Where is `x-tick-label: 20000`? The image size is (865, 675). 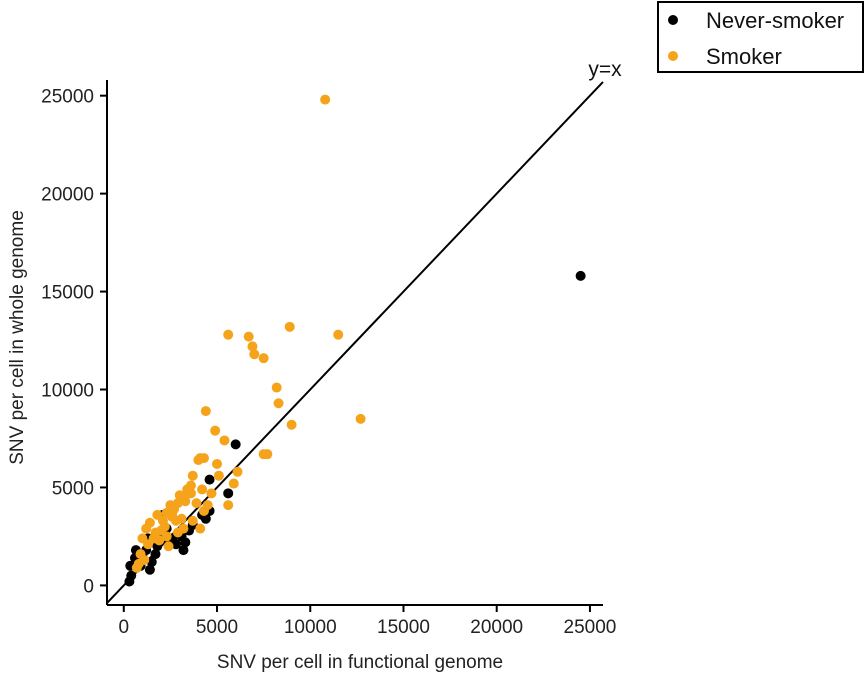 x-tick-label: 20000 is located at coordinates (496, 627).